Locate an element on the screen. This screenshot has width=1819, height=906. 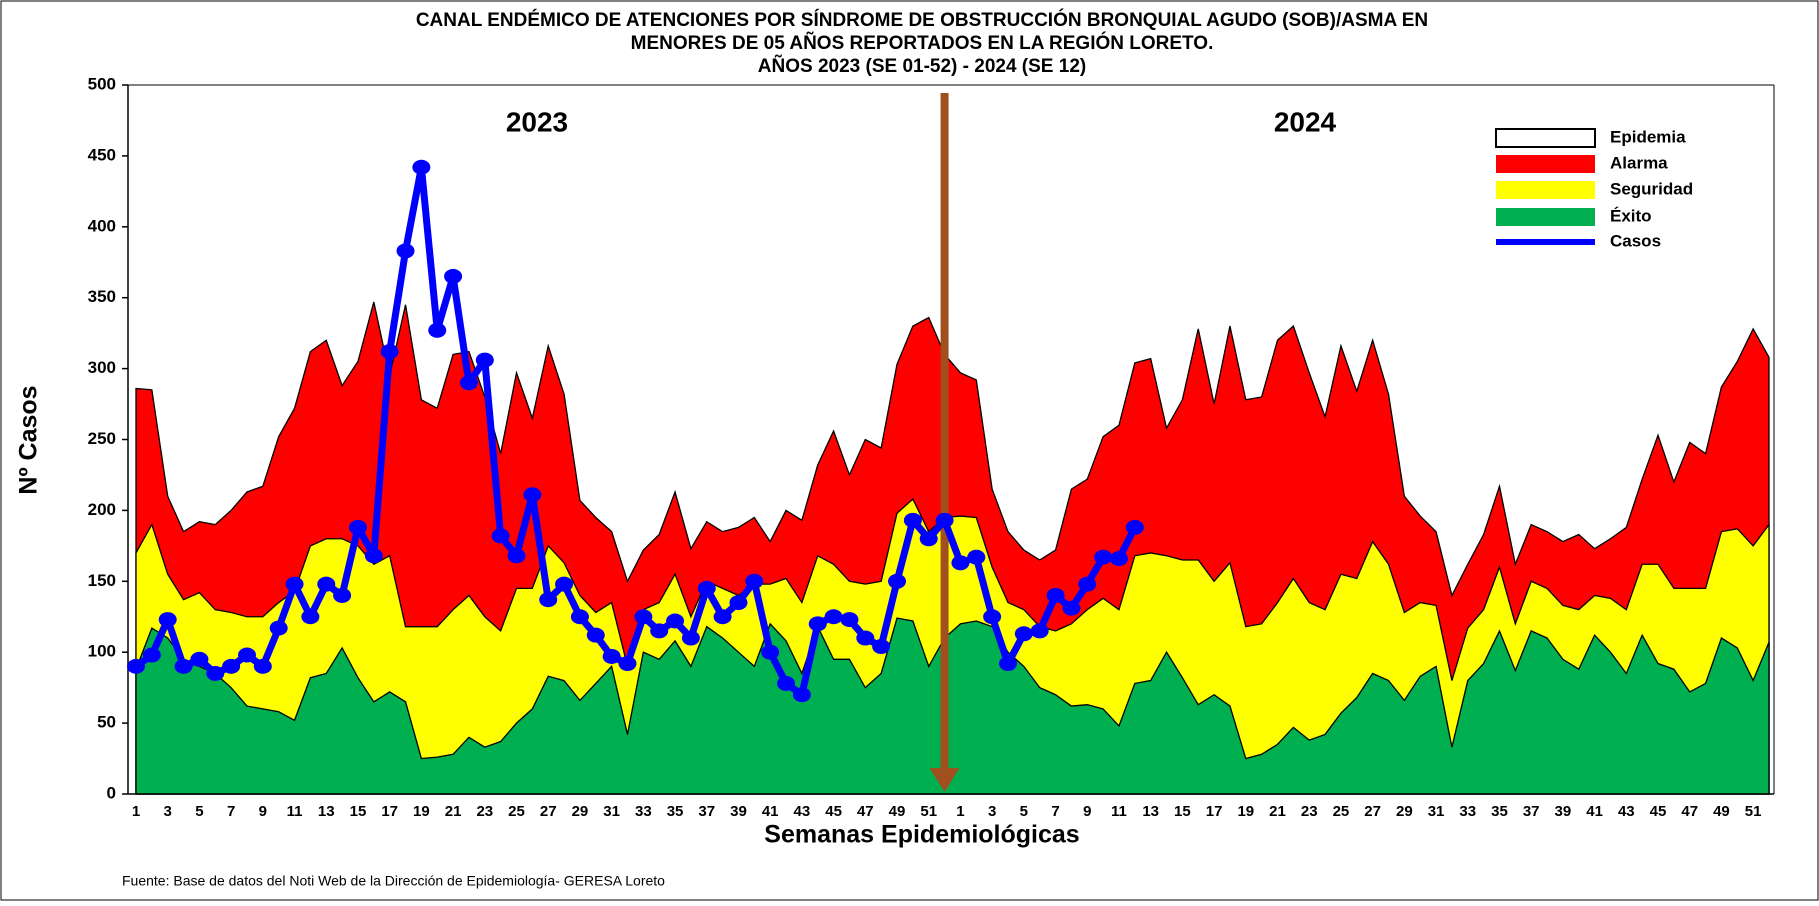
y-tick-label: 200 is located at coordinates (102, 509).